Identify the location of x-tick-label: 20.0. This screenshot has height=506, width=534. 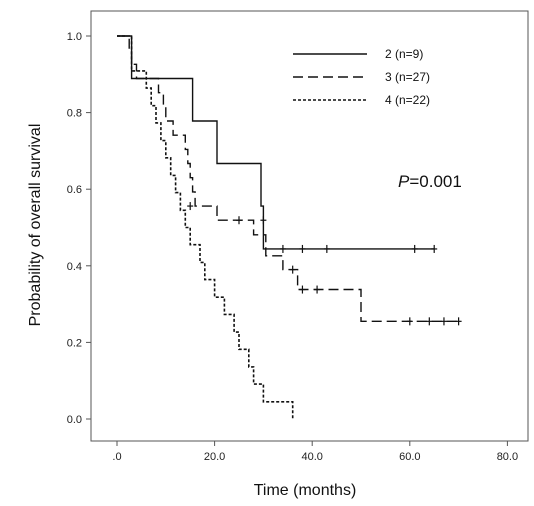
(214, 457).